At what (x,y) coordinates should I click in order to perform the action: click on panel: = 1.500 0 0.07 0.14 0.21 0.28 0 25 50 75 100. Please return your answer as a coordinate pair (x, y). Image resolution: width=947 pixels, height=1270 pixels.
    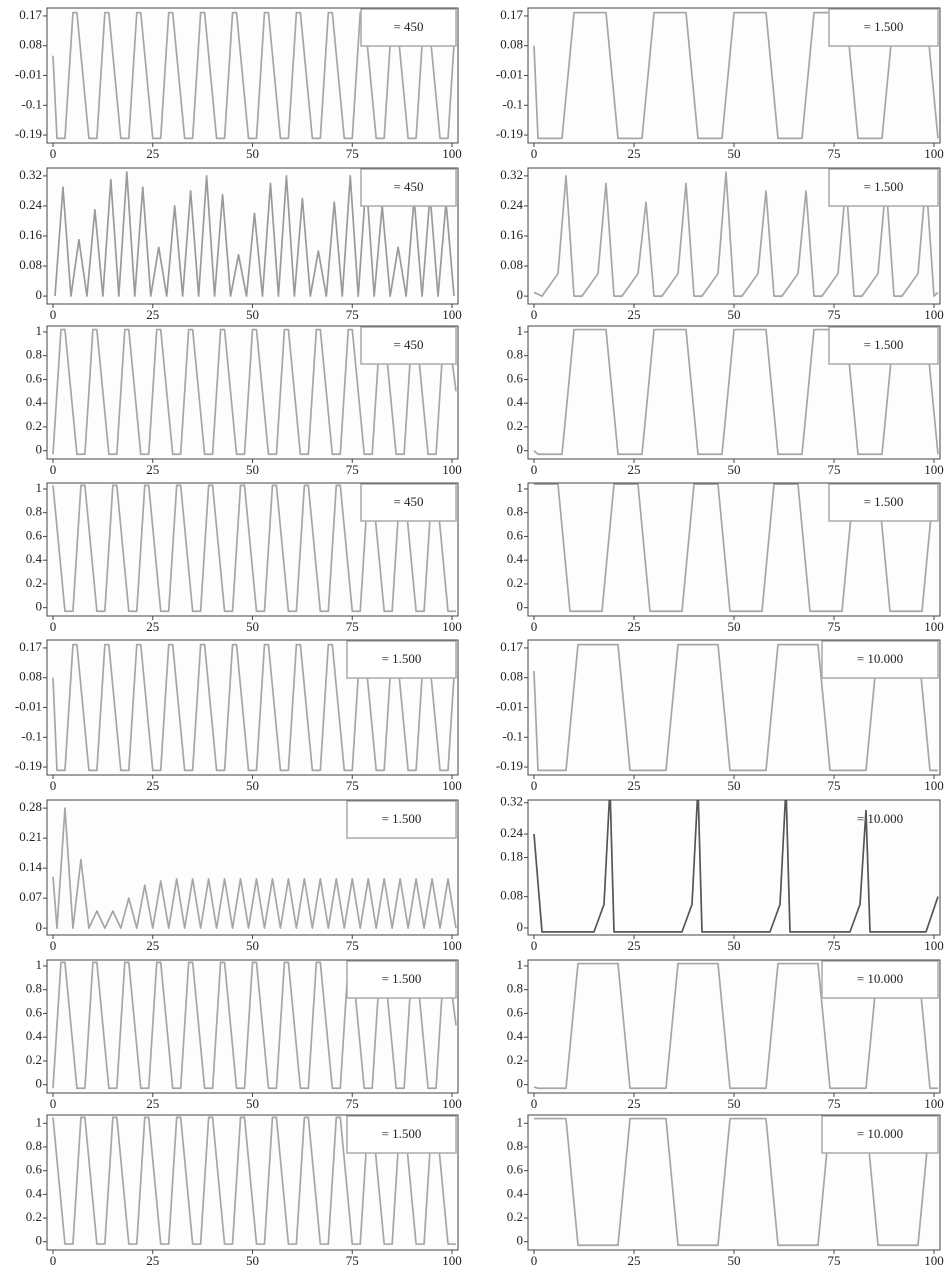
    Looking at the image, I should click on (240, 876).